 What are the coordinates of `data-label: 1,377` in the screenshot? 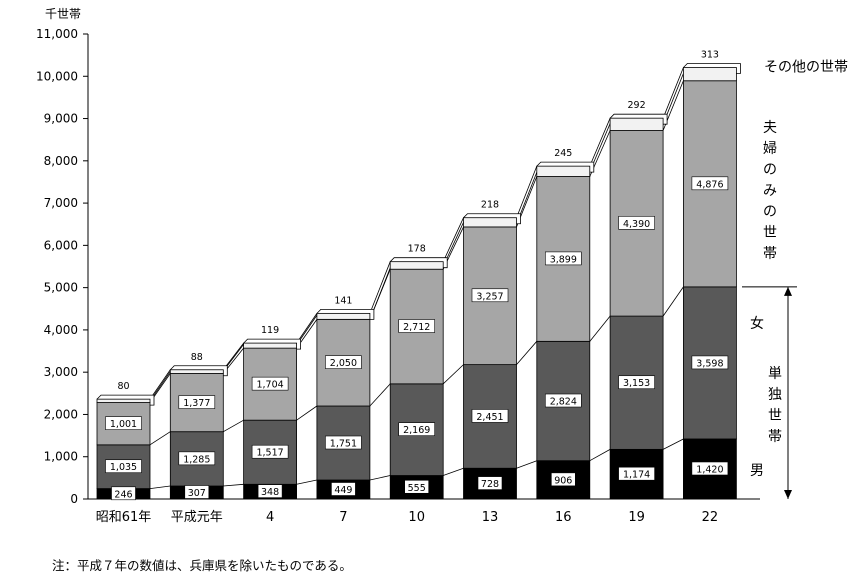 It's located at (196, 403).